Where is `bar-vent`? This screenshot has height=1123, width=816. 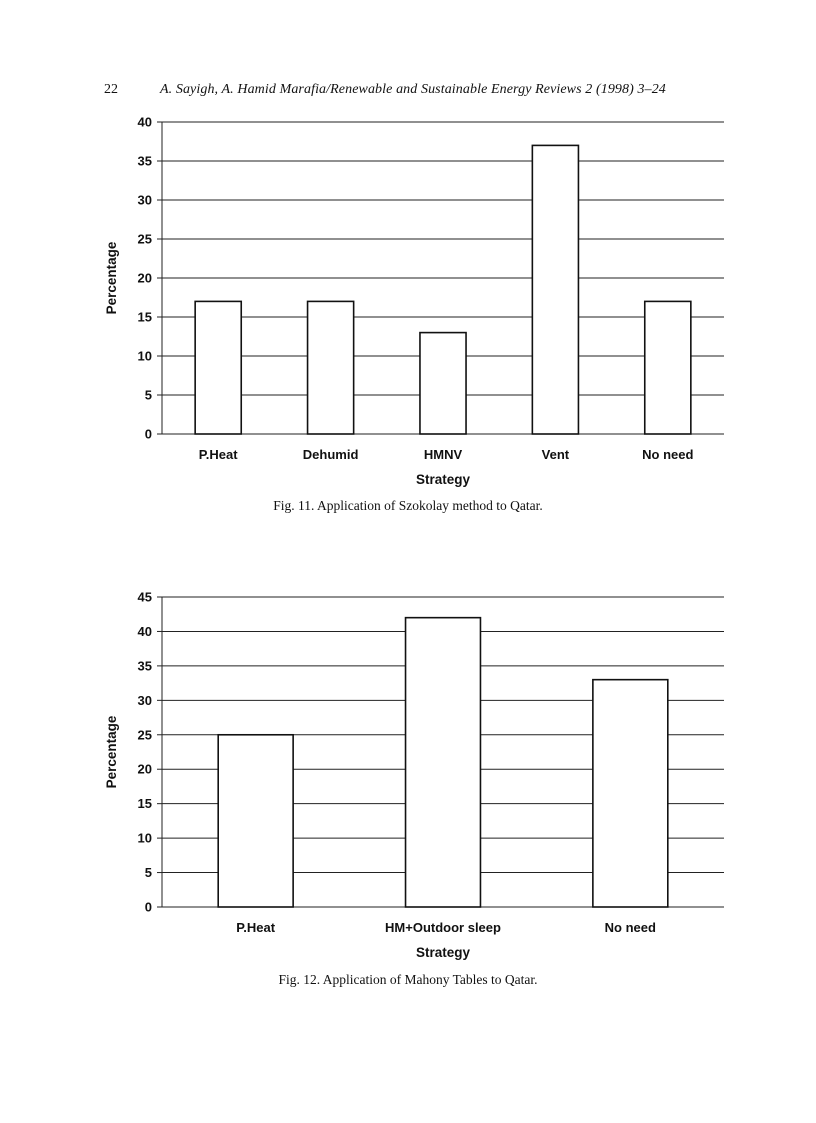 bar-vent is located at coordinates (555, 289).